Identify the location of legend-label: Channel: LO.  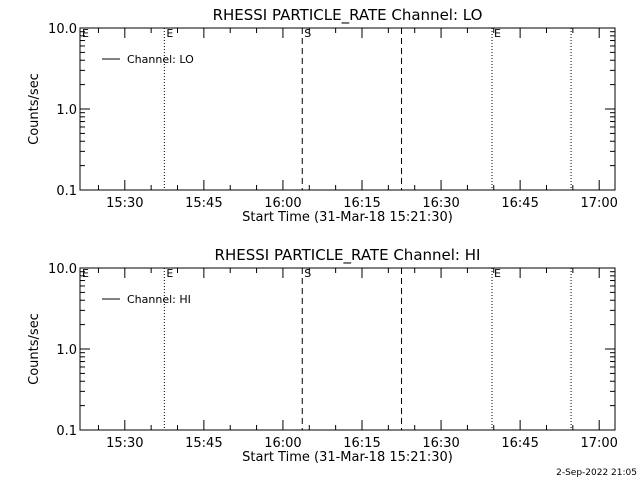
(160, 59).